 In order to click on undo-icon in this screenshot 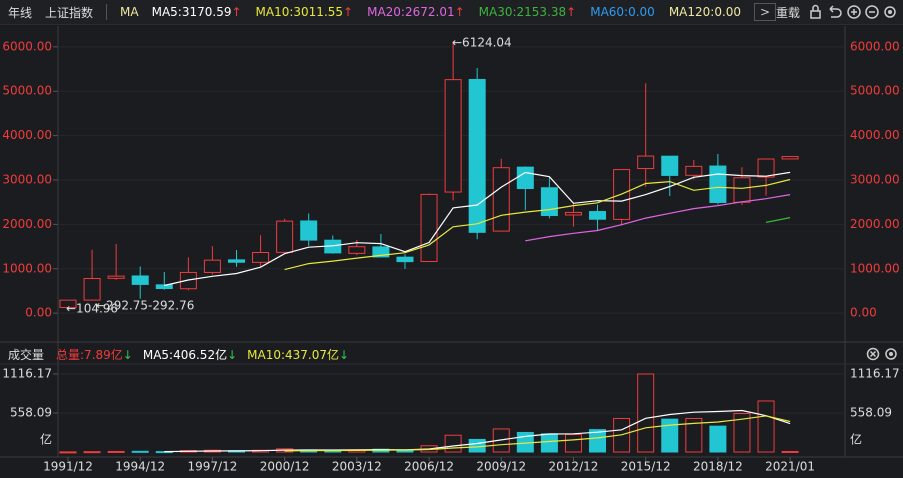, I will do `click(835, 11)`.